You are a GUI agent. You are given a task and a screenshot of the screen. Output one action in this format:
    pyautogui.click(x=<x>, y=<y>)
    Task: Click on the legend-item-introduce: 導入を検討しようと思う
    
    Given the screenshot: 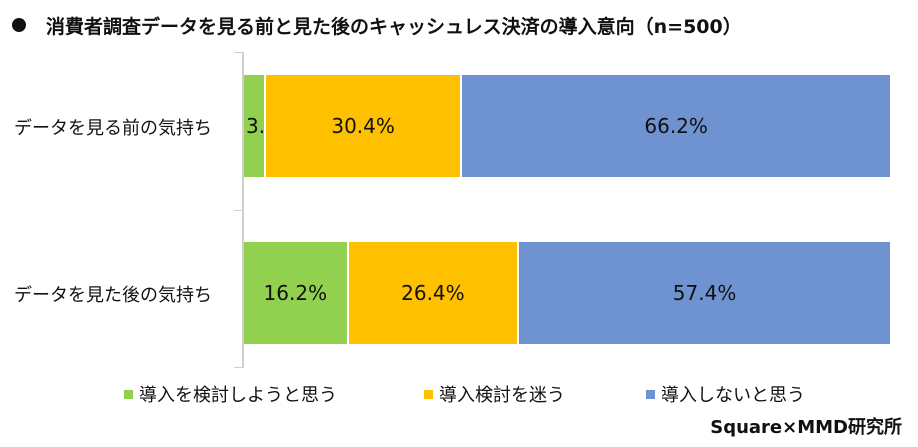 What is the action you would take?
    pyautogui.click(x=274, y=394)
    